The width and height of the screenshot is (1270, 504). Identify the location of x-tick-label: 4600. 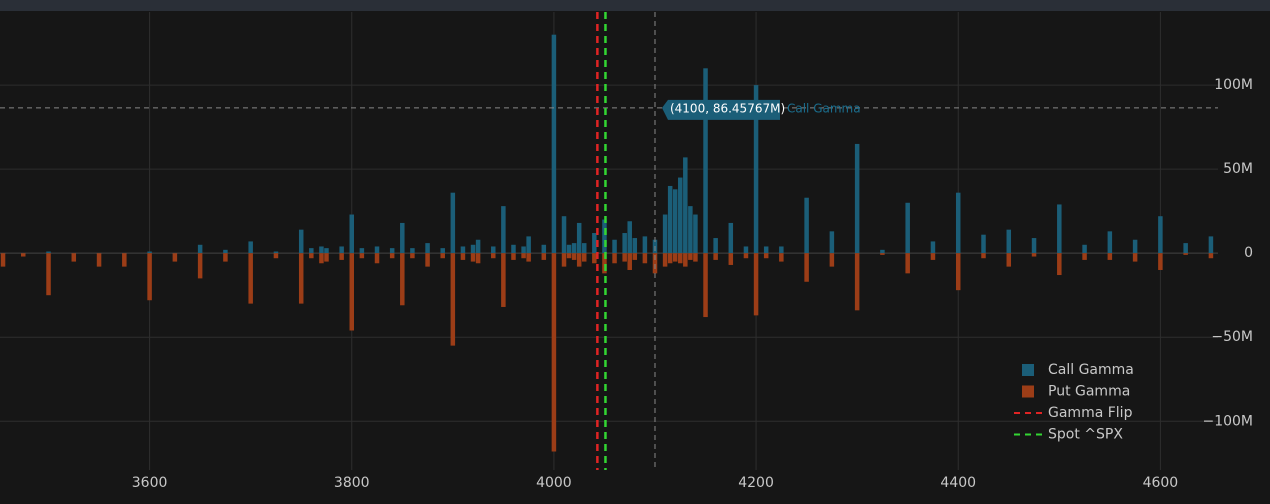
(1161, 483).